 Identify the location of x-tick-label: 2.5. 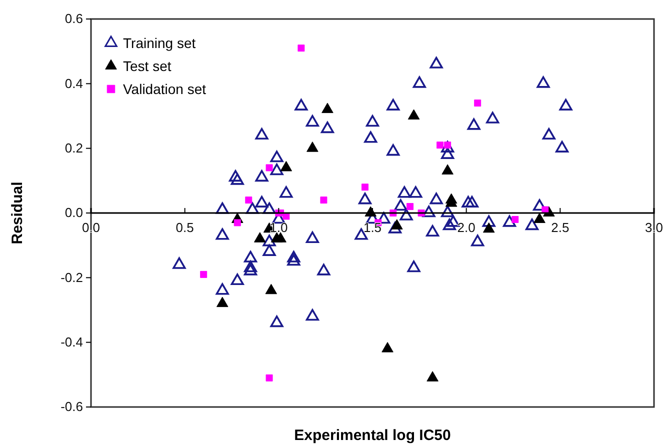
(560, 228).